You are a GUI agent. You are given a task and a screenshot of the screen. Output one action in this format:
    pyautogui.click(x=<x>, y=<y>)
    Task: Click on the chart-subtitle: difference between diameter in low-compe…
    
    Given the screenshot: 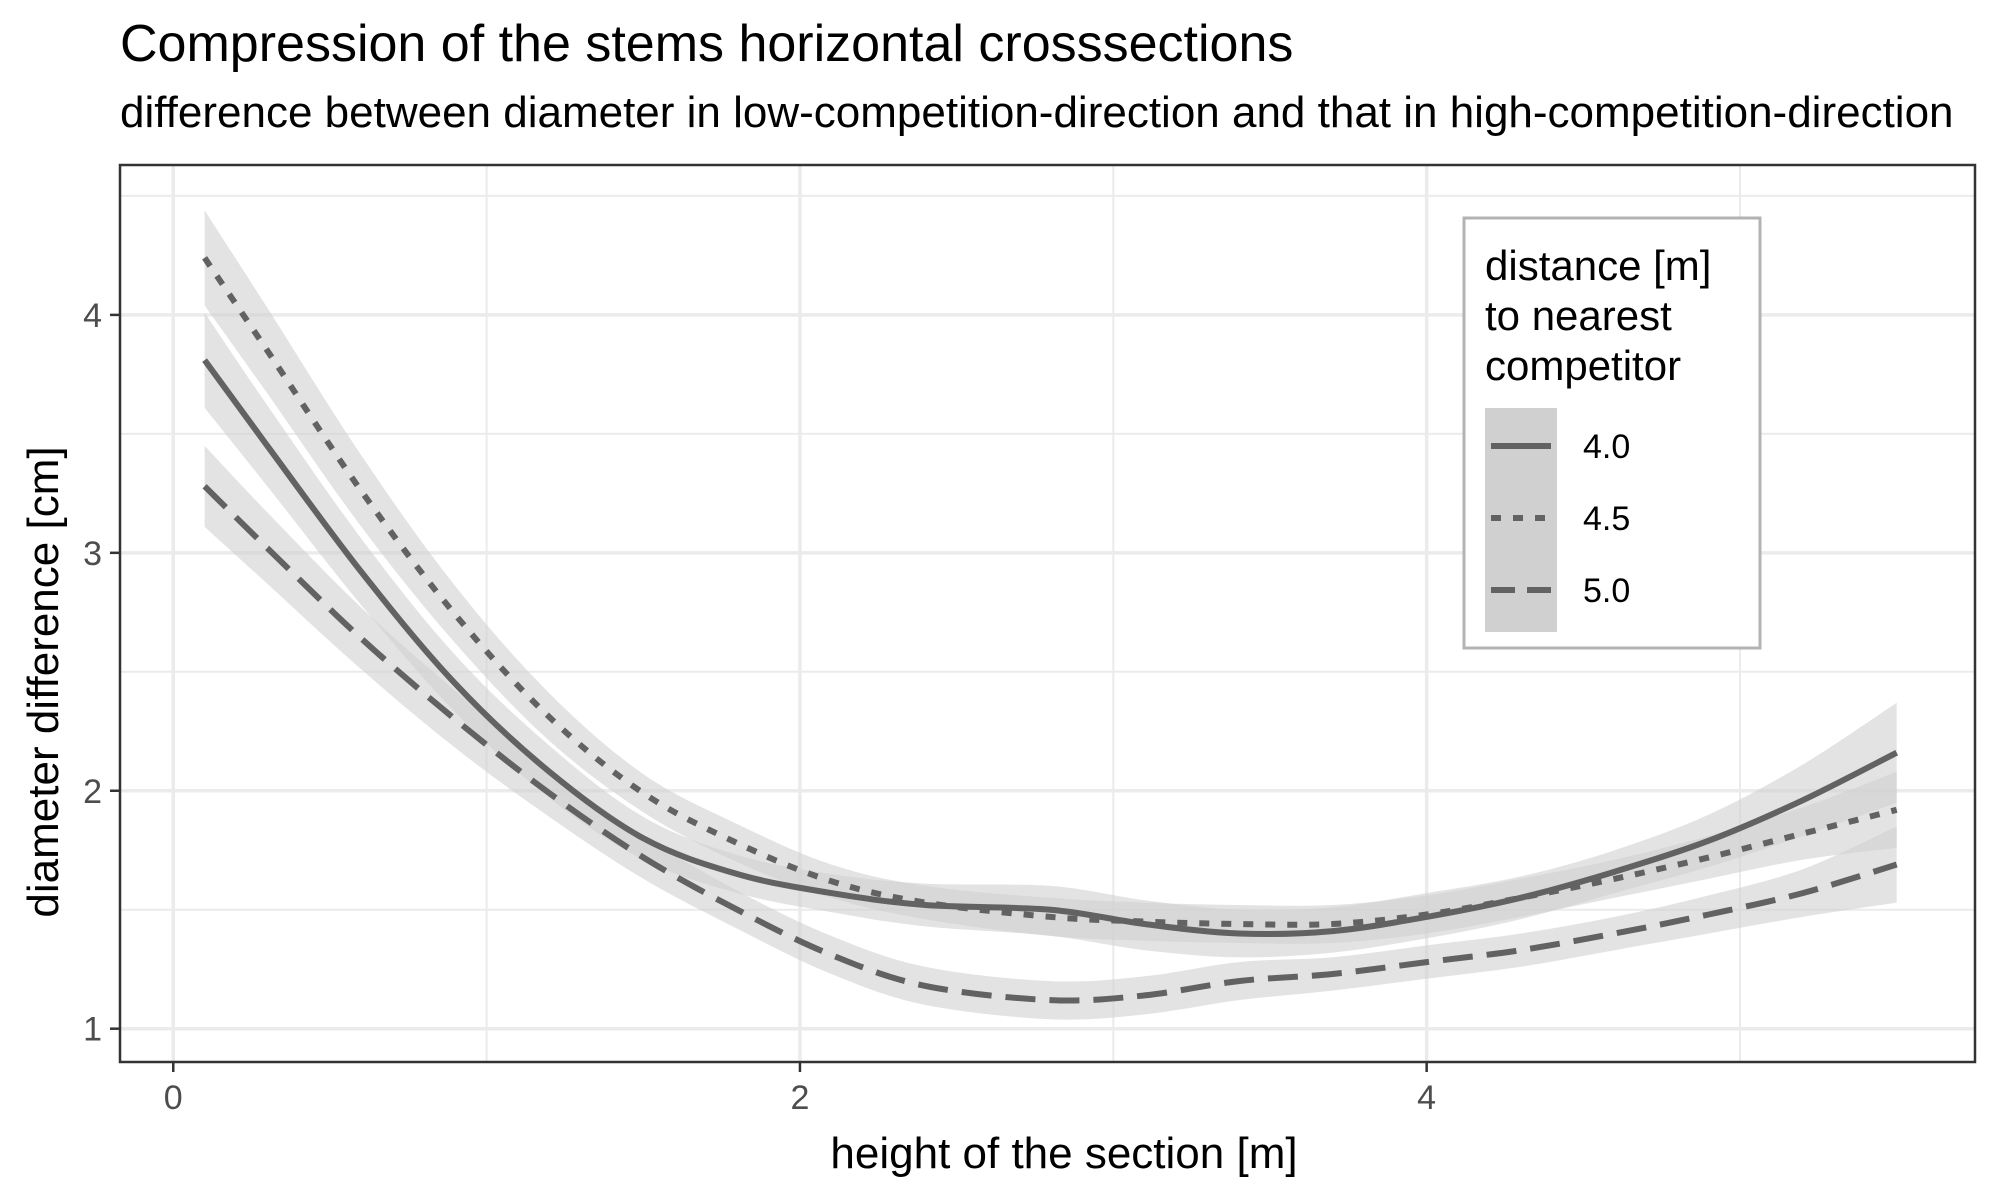 What is the action you would take?
    pyautogui.click(x=1037, y=112)
    